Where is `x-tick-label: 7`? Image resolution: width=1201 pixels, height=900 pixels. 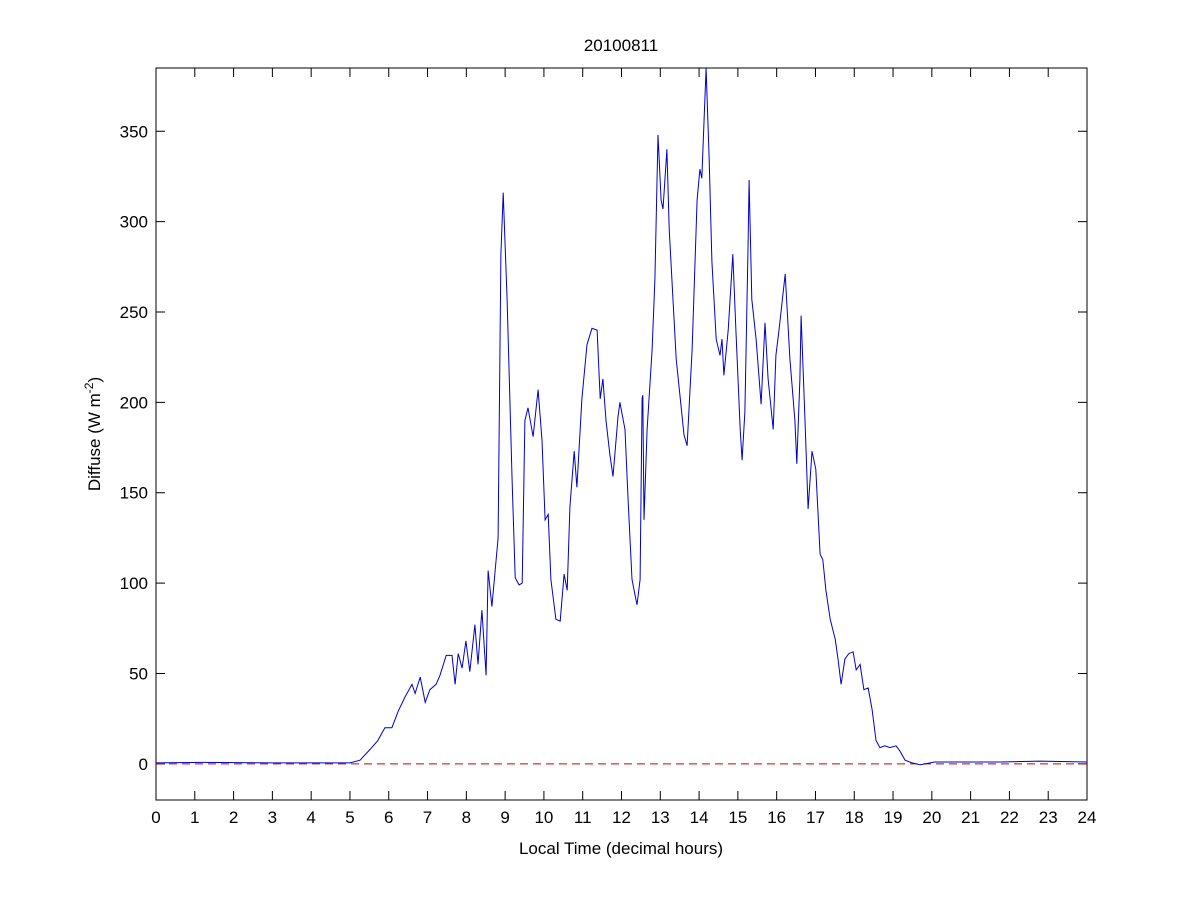
x-tick-label: 7 is located at coordinates (427, 817).